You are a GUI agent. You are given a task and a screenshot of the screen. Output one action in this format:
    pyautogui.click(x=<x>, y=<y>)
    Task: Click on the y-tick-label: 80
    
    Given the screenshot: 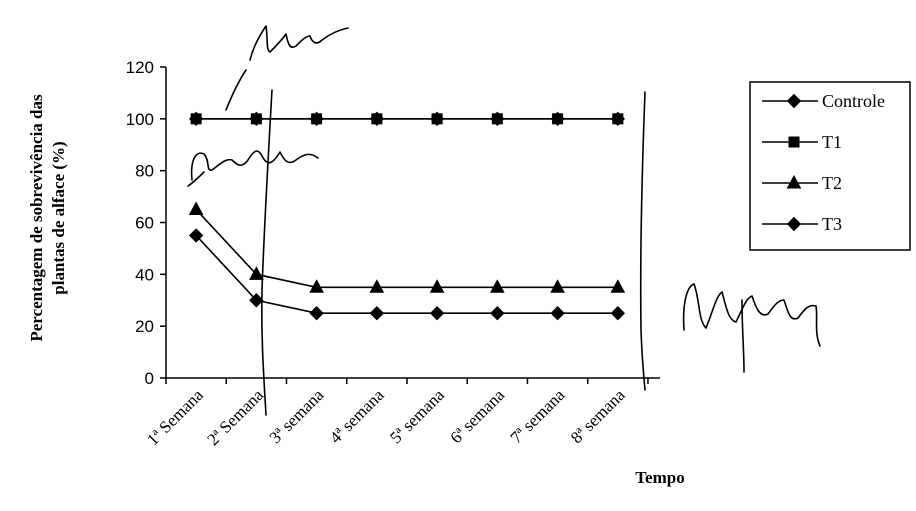 What is the action you would take?
    pyautogui.click(x=144, y=171)
    